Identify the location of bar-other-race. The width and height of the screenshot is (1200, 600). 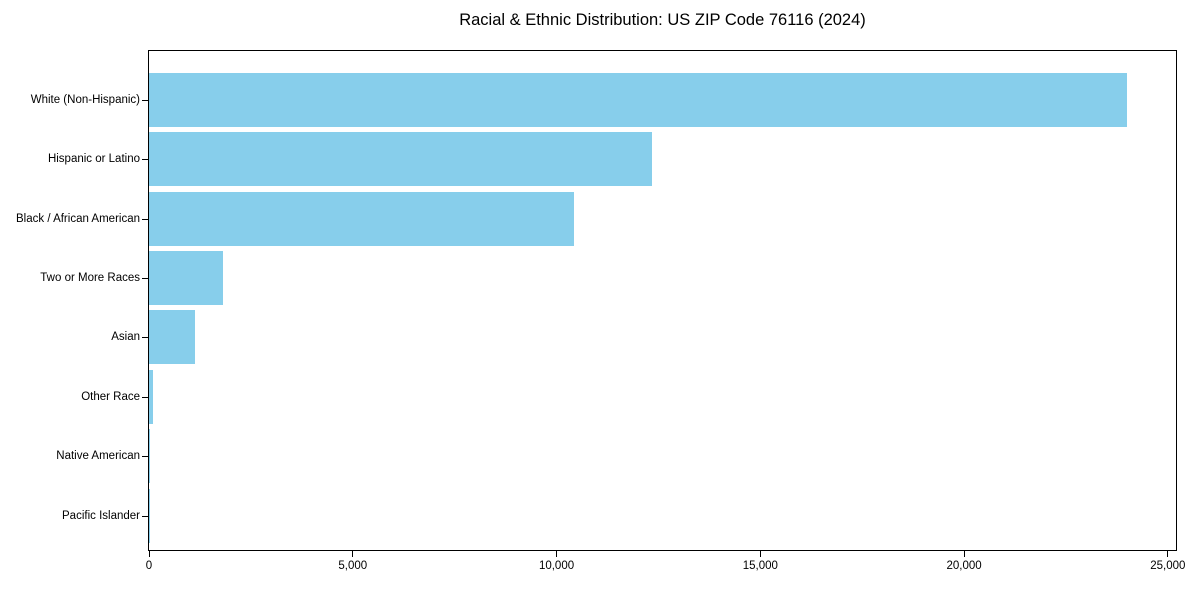
(151, 396).